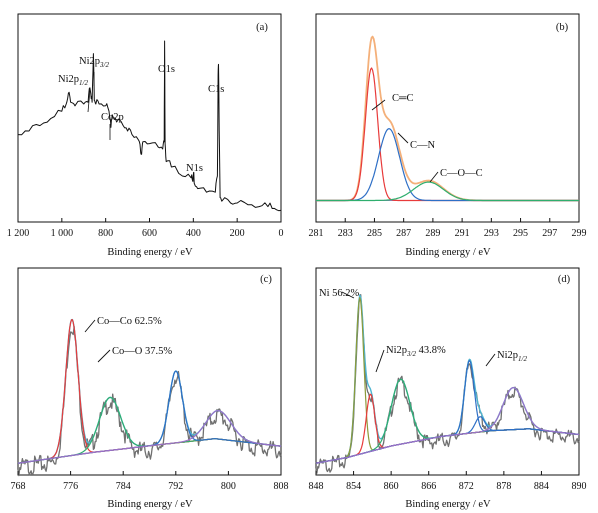 Image resolution: width=598 pixels, height=513 pixels. What do you see at coordinates (281, 486) in the screenshot?
I see `x-tick-label: 808` at bounding box center [281, 486].